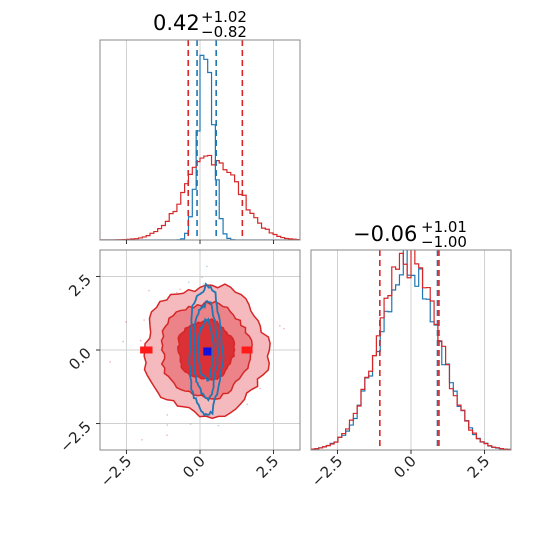  I want to click on contour-xtick-label-2: 2.5, so click(268, 467).